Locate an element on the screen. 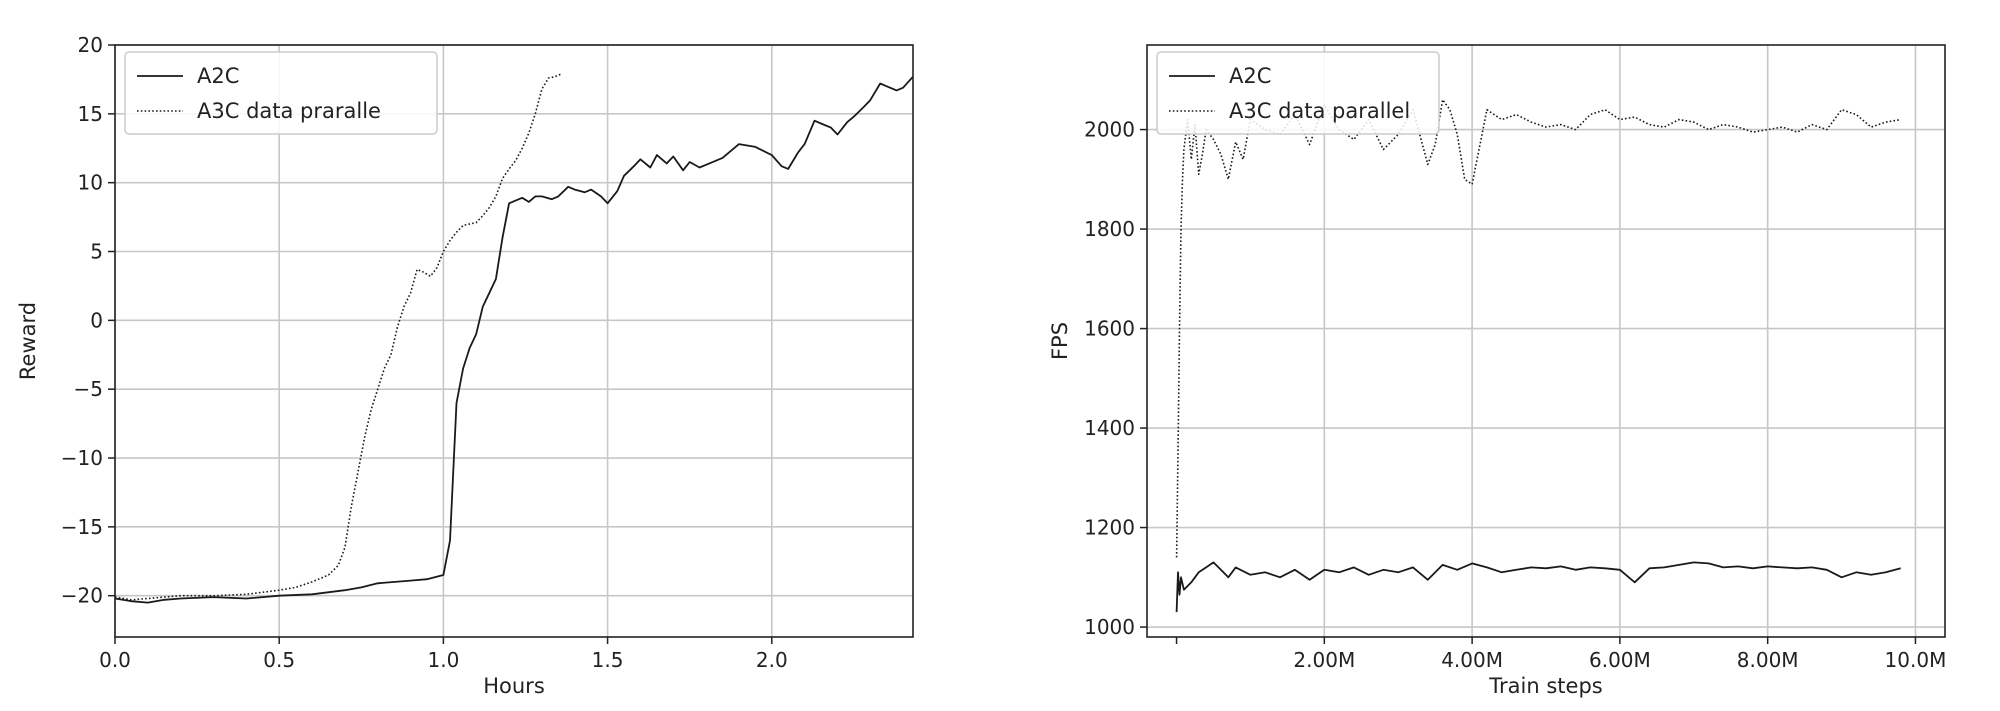 This screenshot has height=711, width=2000. reward-chart-ytick-label: −15 is located at coordinates (82, 527).